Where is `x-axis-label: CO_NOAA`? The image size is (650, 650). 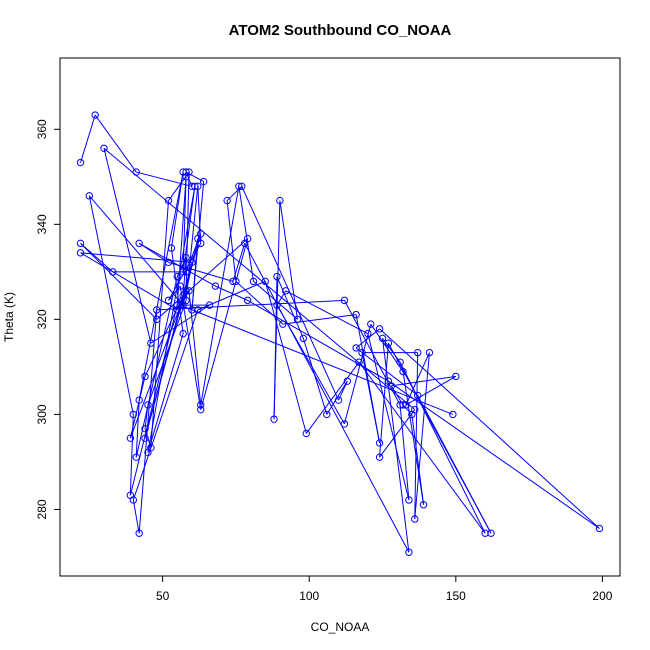
x-axis-label: CO_NOAA is located at coordinates (340, 627).